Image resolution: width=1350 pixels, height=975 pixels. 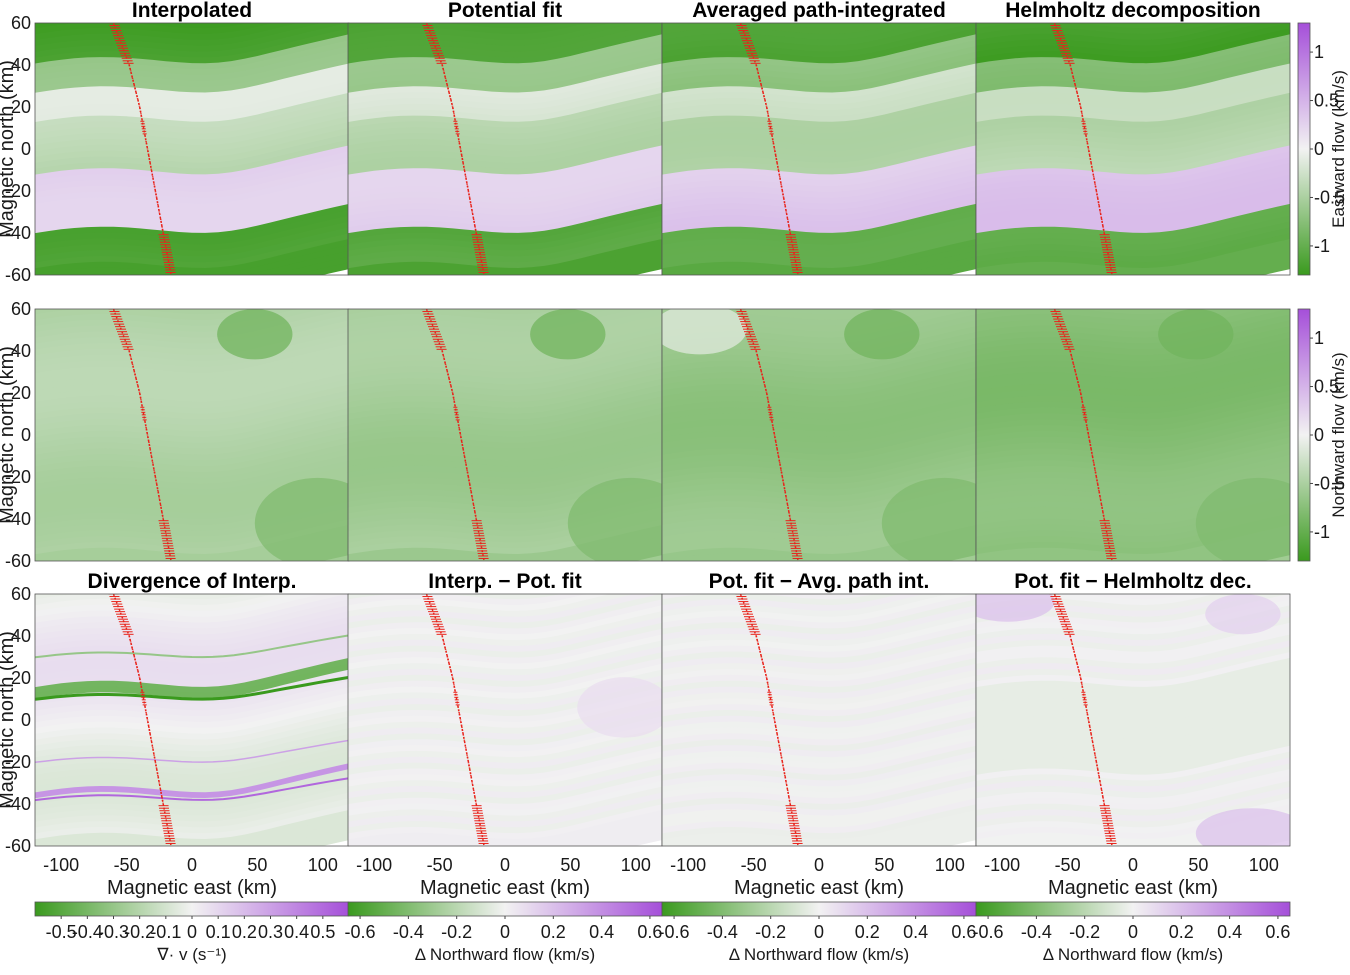 I want to click on y-tick-label: -40, so click(x=18, y=233).